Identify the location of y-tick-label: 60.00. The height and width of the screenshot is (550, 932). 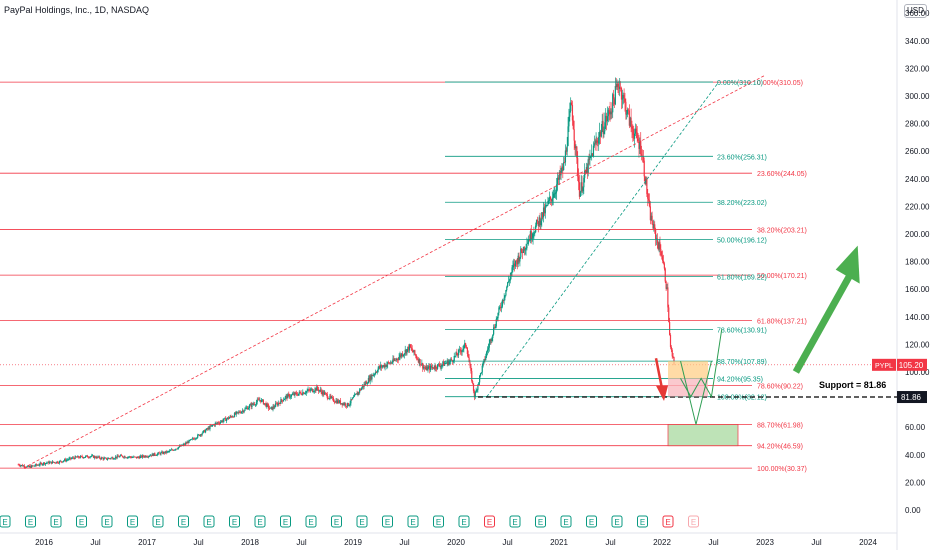
(915, 427).